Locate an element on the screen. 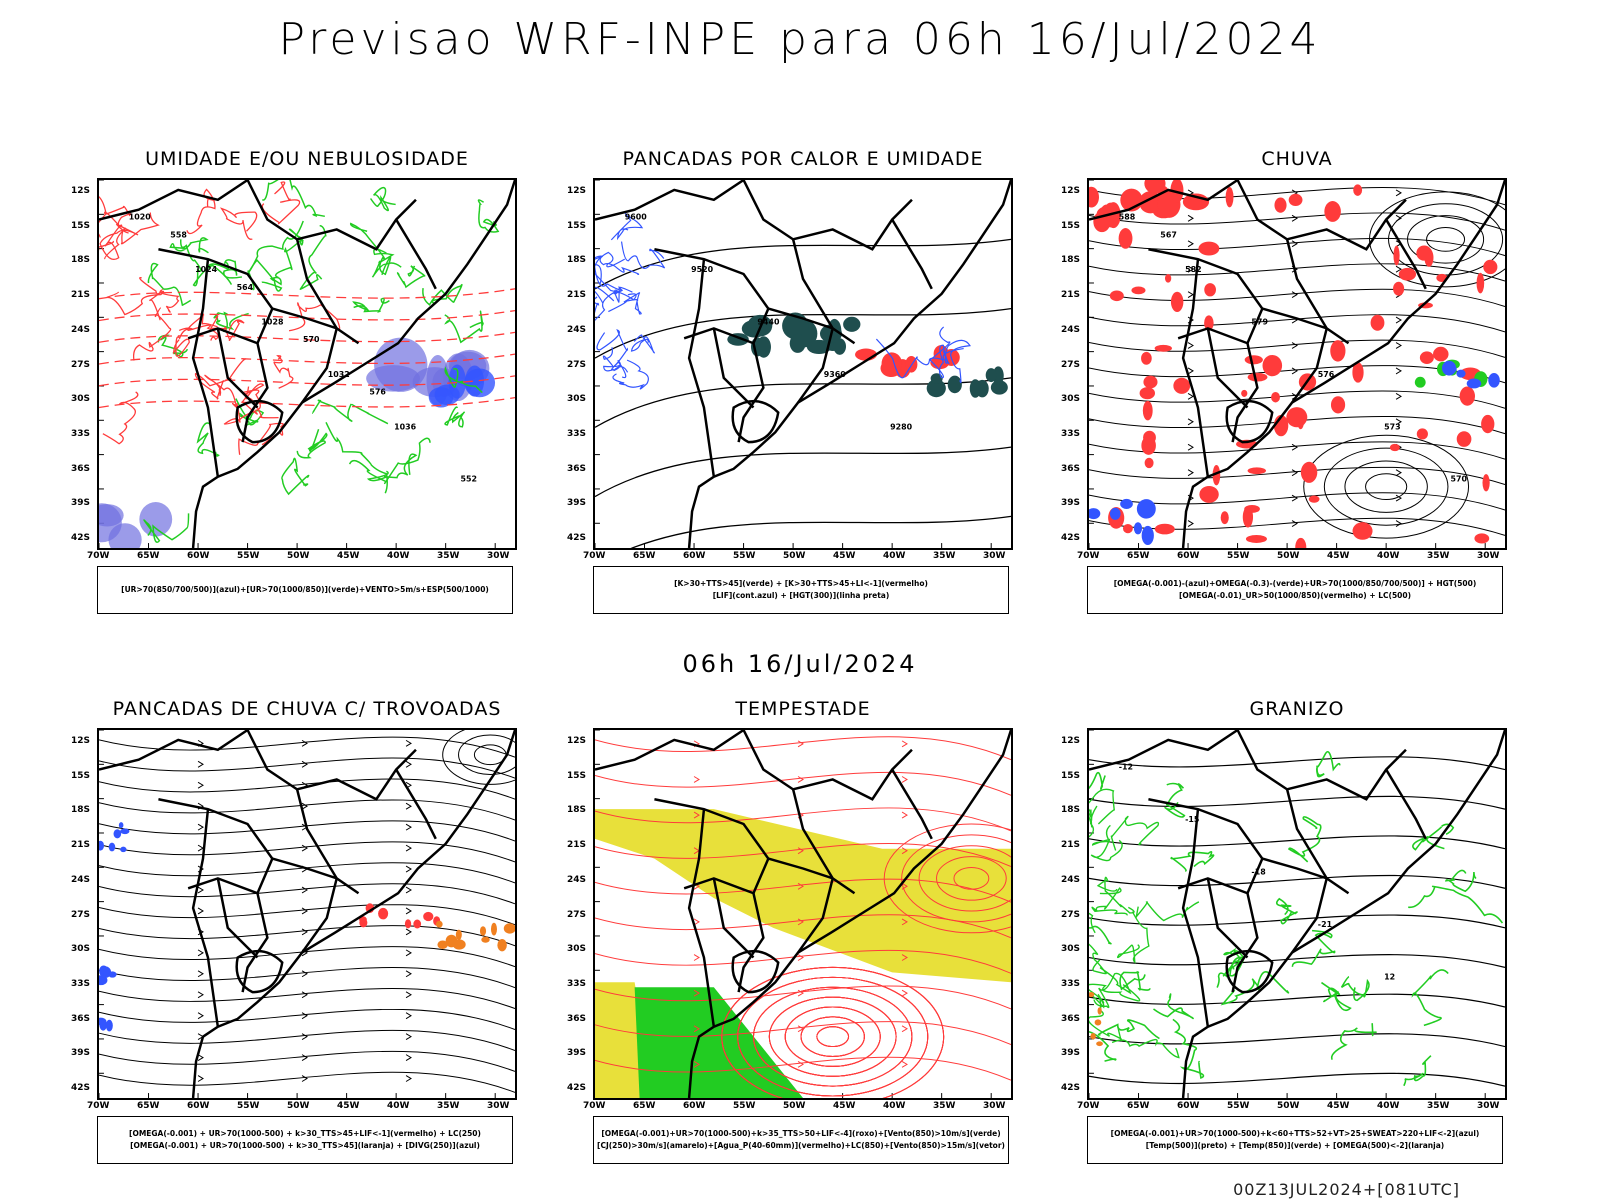 This screenshot has width=1600, height=1200. svg-text: 567 is located at coordinates (1168, 234).